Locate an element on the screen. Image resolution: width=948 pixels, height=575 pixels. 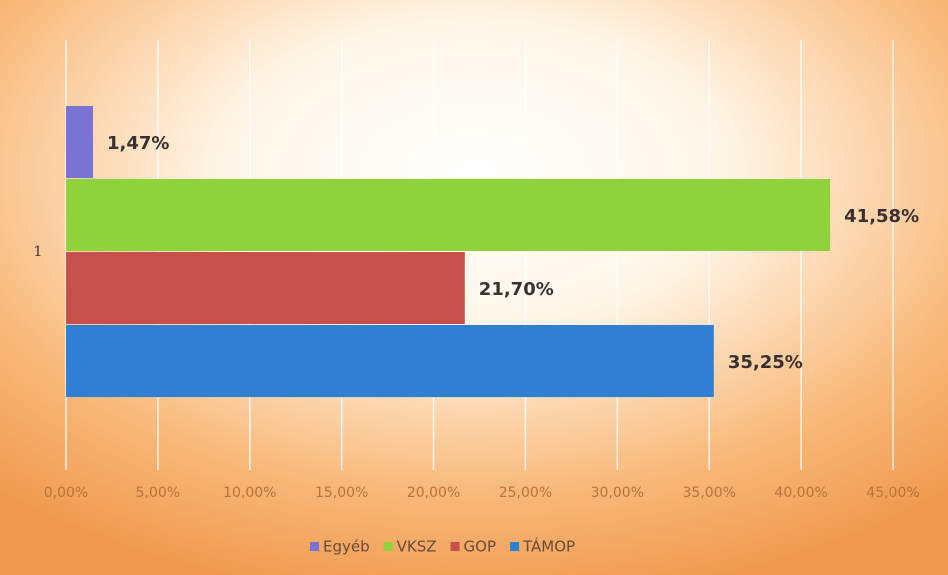
data-label: 1,47% is located at coordinates (138, 143).